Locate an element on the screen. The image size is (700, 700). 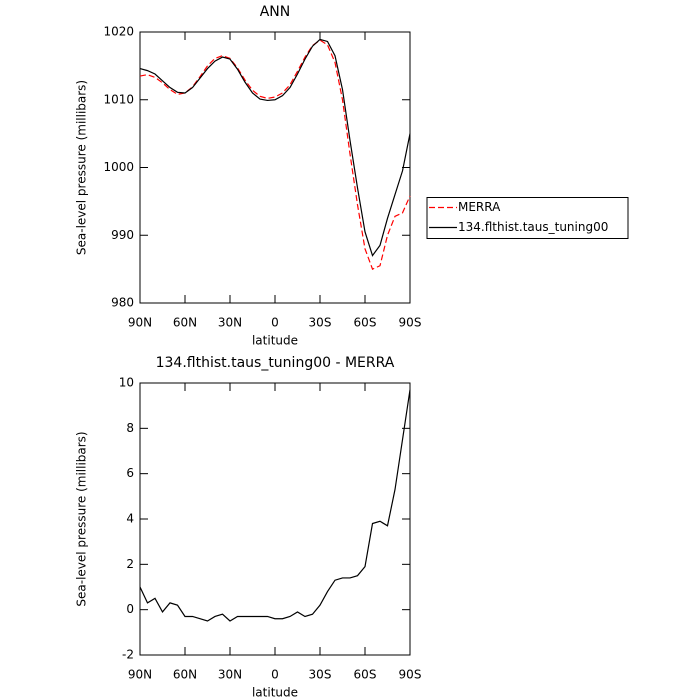
y-tick-label: 1010 is located at coordinates (118, 99).